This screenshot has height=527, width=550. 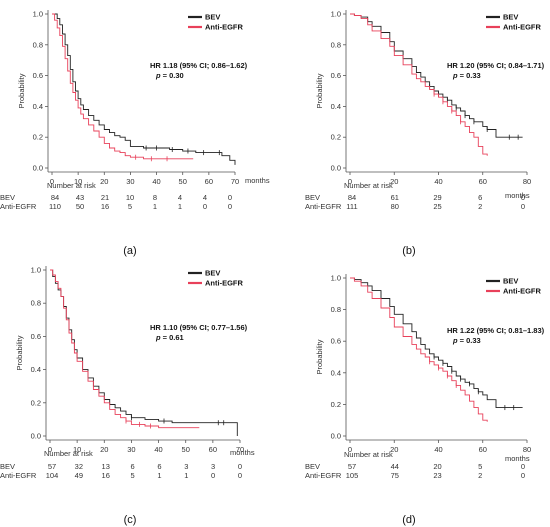 What do you see at coordinates (38, 168) in the screenshot?
I see `y-tick-label: 0.0` at bounding box center [38, 168].